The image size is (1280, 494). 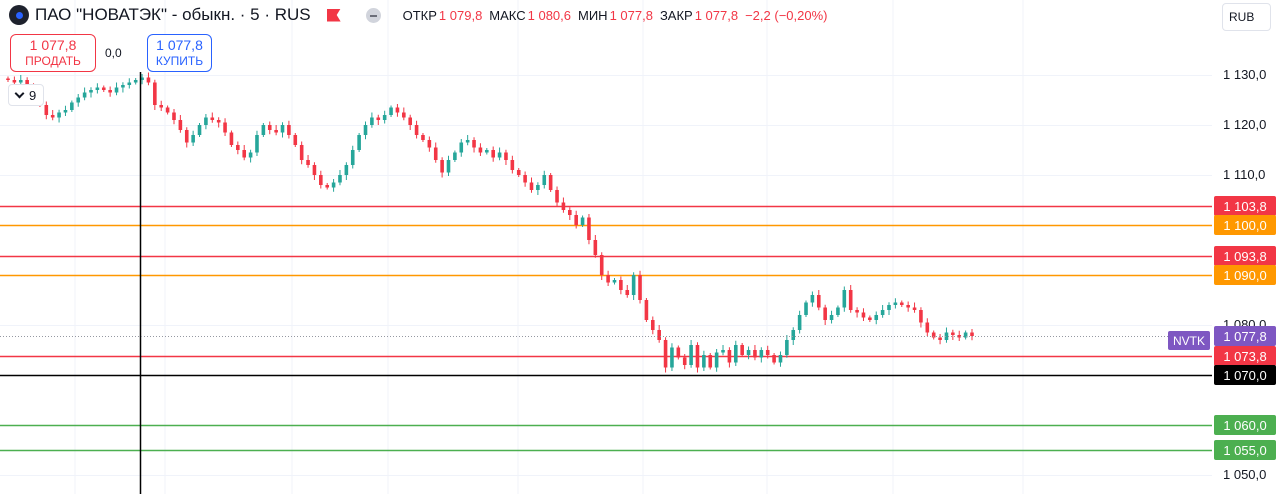 I want to click on buy-price: 1 077,8, so click(x=179, y=45).